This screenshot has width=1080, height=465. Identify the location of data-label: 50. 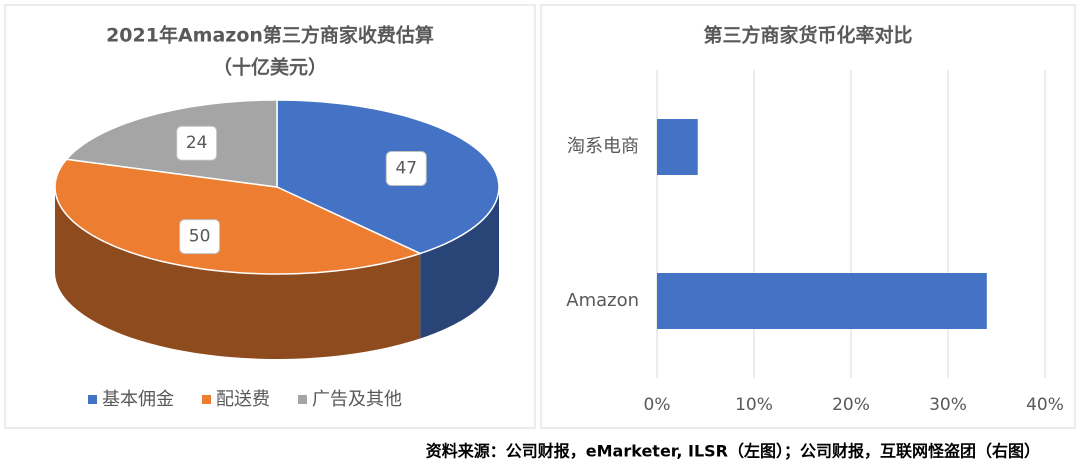
(200, 237).